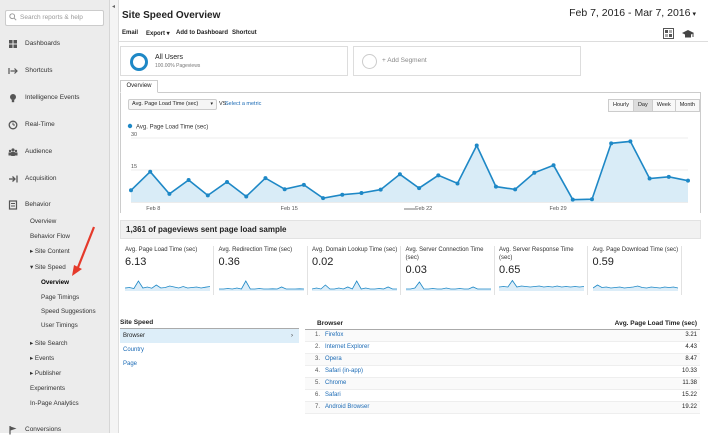 Image resolution: width=708 pixels, height=437 pixels. Describe the element at coordinates (43, 221) in the screenshot. I see `behavior-overview-link: Overview` at that location.